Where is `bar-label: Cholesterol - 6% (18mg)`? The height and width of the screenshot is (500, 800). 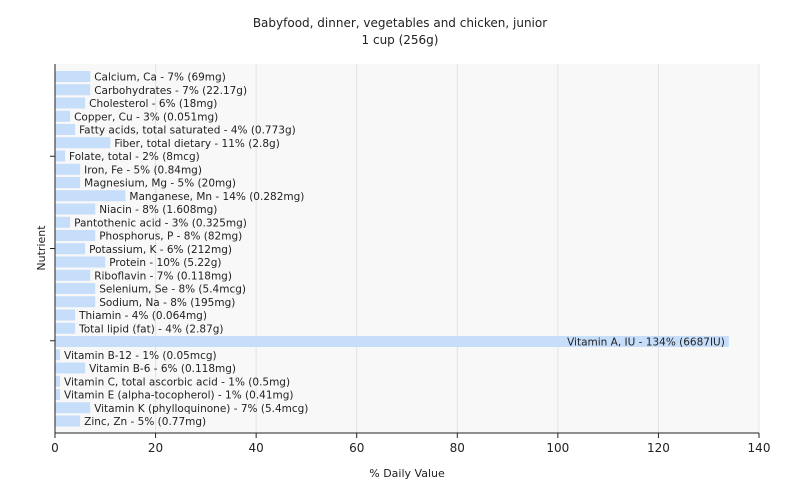
bar-label: Cholesterol - 6% (18mg) is located at coordinates (153, 104).